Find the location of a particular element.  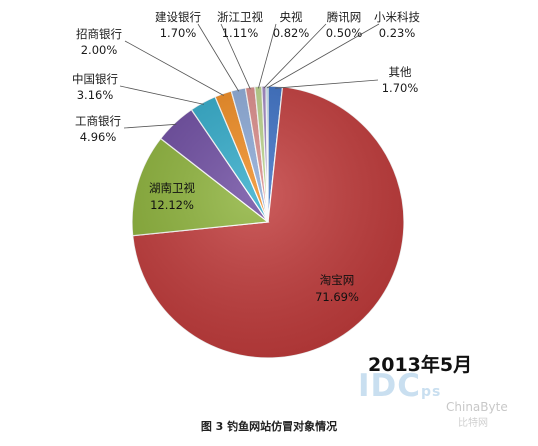

slice-name-label: 淘宝网 is located at coordinates (337, 280).